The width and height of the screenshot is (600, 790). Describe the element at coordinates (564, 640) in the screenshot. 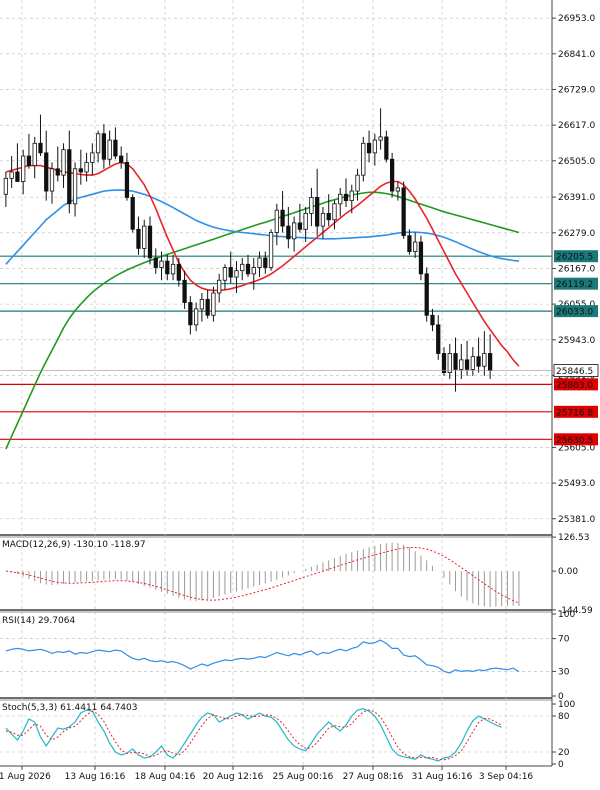

I see `rsi-tick-label: 70` at that location.